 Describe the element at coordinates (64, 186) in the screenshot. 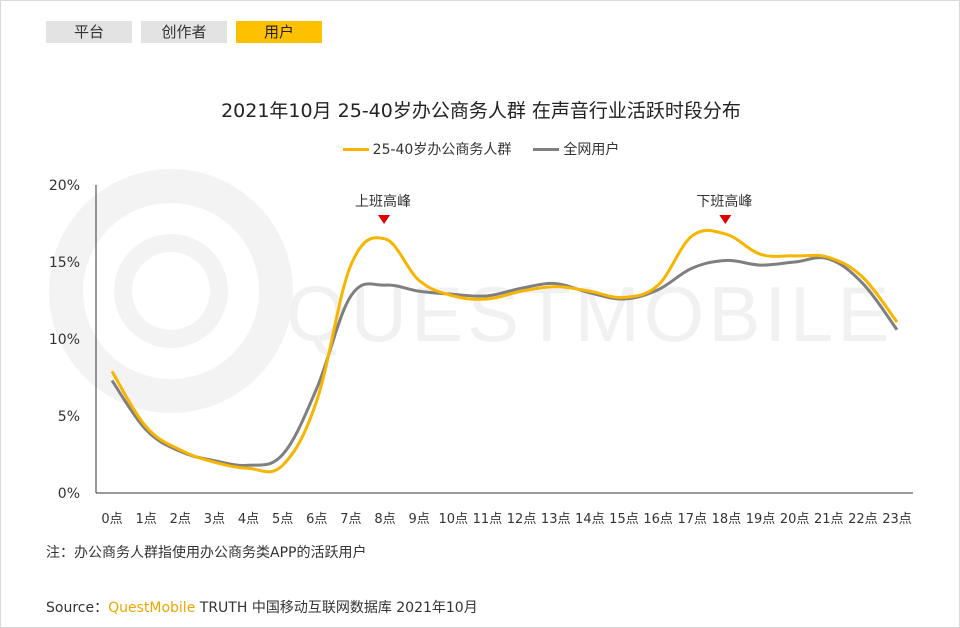

I see `y-tick-label: 20%` at that location.